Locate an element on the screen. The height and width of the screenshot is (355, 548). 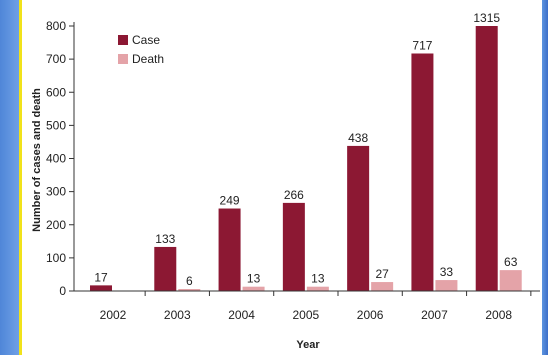
bar-case-2008 is located at coordinates (486, 158).